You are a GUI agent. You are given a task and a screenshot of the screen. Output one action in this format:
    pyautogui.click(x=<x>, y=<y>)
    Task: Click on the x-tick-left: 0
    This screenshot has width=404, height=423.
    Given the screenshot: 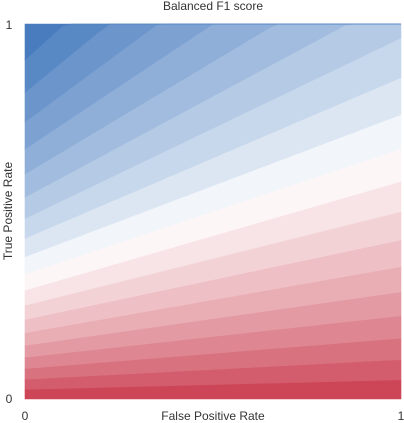 What is the action you would take?
    pyautogui.click(x=25, y=416)
    